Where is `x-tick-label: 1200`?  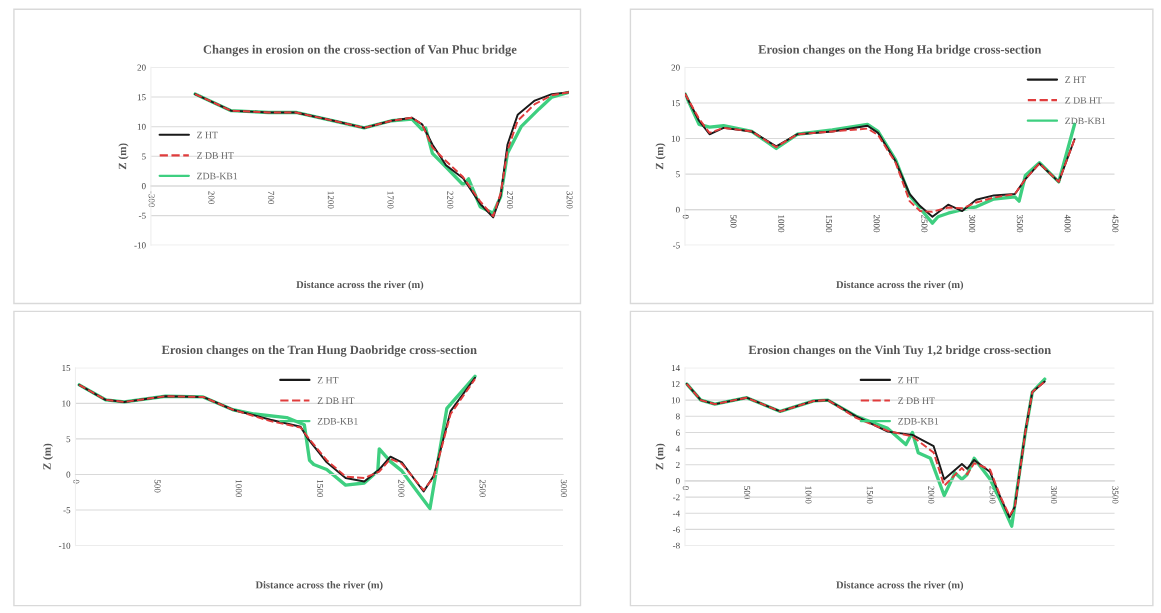
x-tick-label: 1200 is located at coordinates (330, 200).